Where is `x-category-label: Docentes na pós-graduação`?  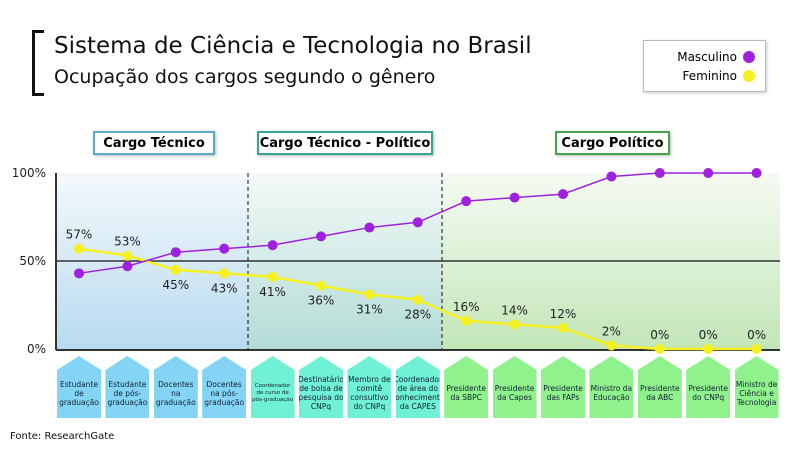
x-category-label: Docentes na pós-graduação is located at coordinates (224, 387).